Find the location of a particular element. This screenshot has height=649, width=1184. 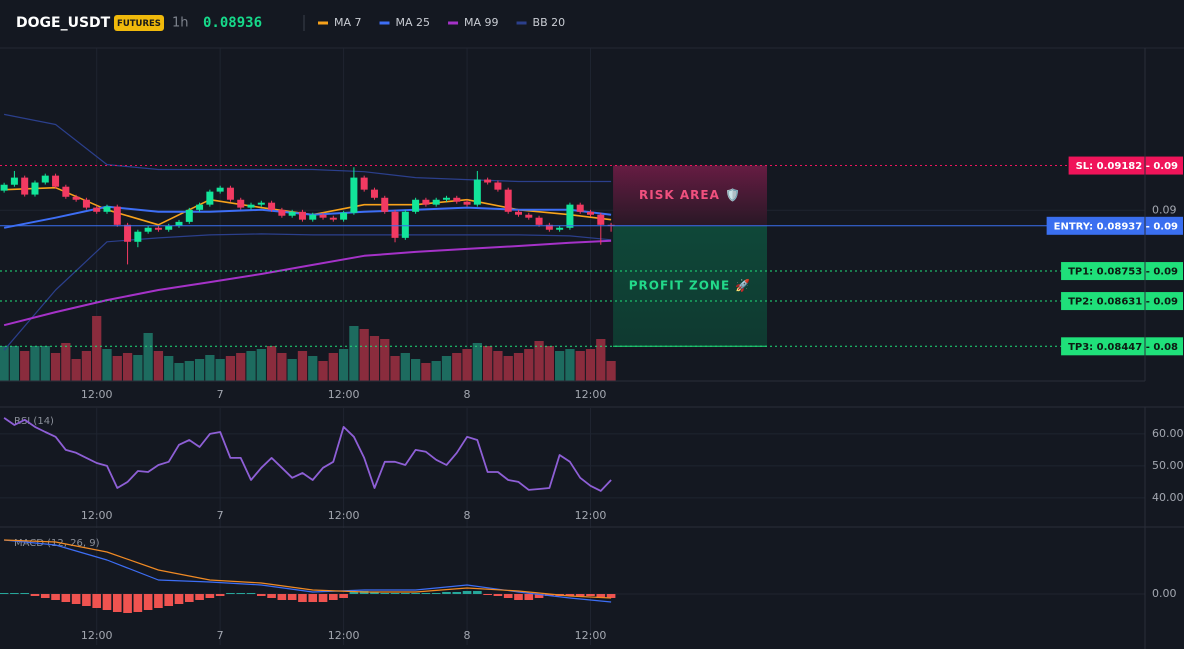

bb-upper is located at coordinates (307, 148).